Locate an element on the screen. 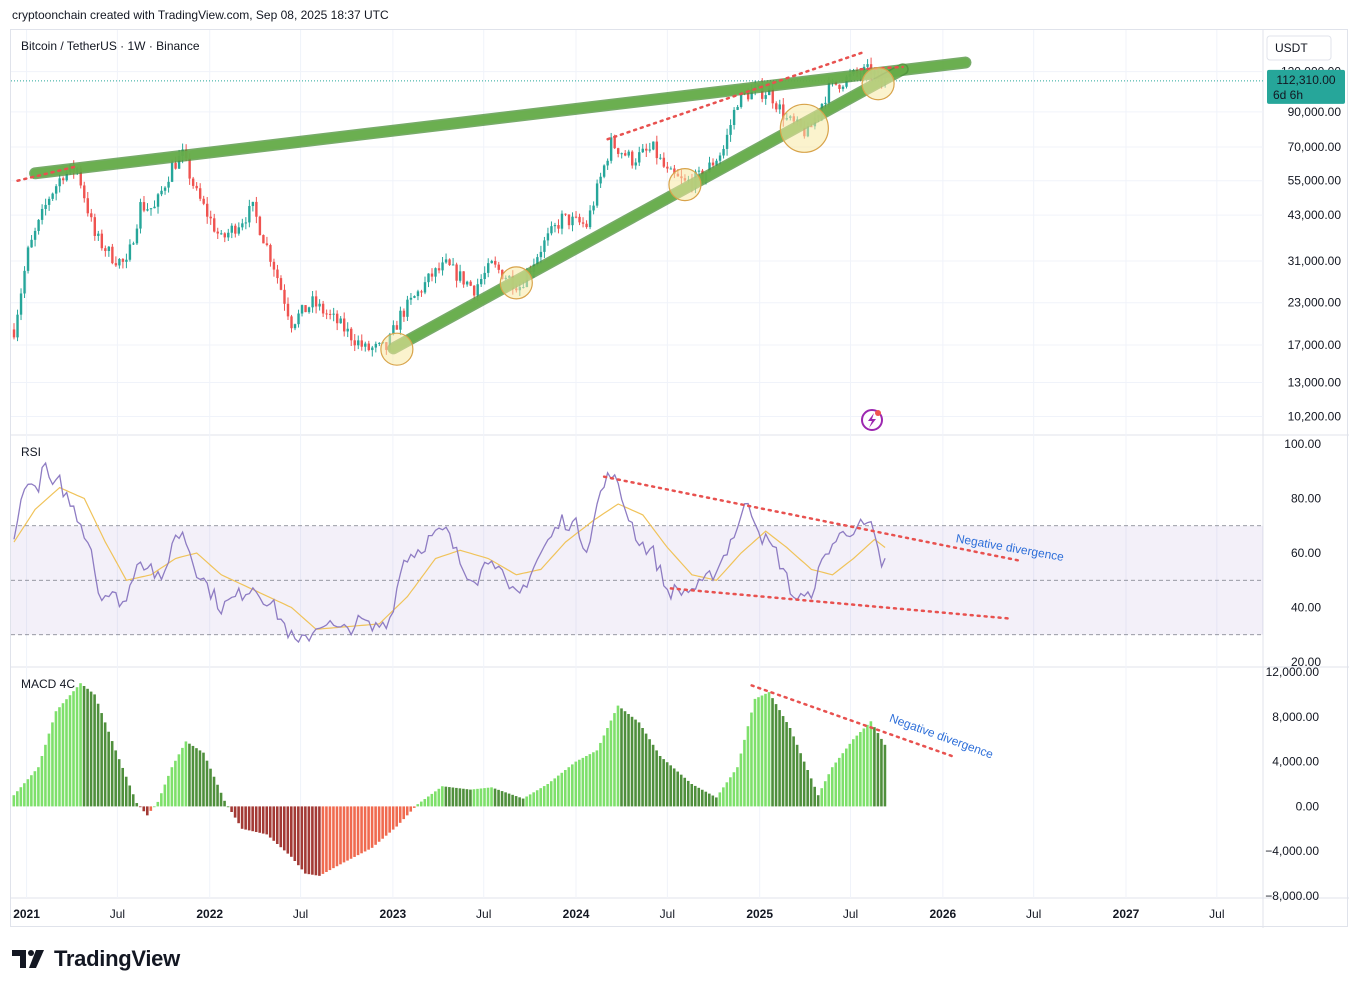  support-touch-circle is located at coordinates (804, 128).